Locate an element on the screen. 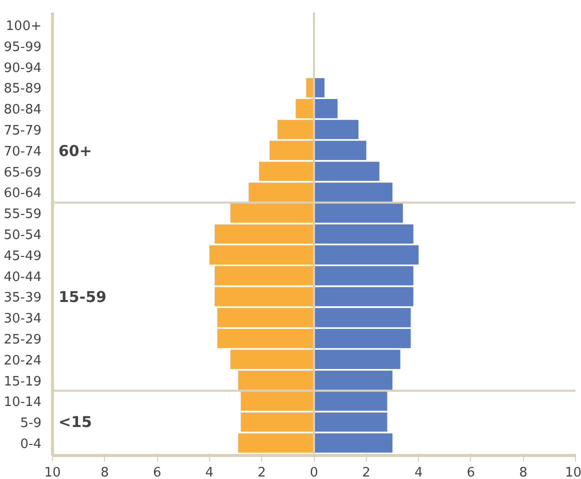 Image resolution: width=581 pixels, height=479 pixels. x-tick-label: 0 is located at coordinates (314, 472).